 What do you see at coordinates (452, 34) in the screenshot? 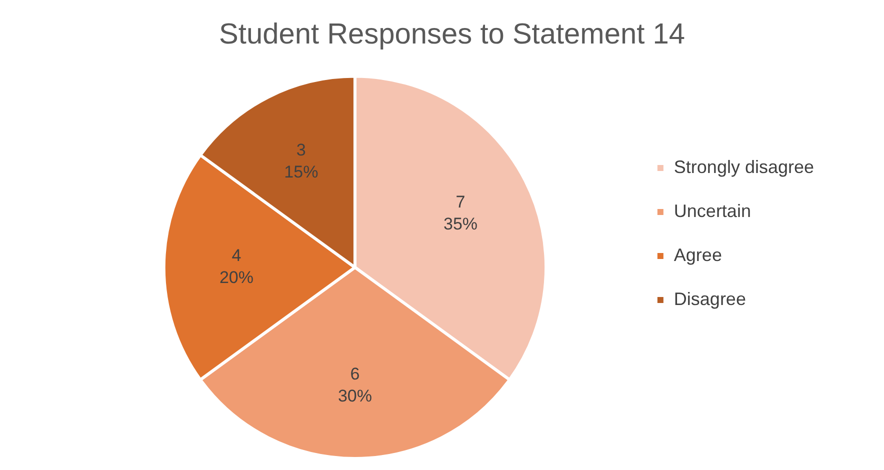
I see `chart-title: Student Responses to Statement 14` at bounding box center [452, 34].